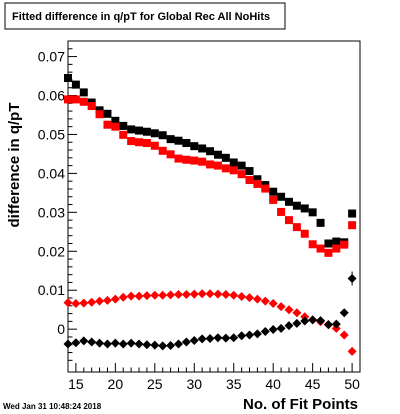 The image size is (400, 414). Describe the element at coordinates (14, 164) in the screenshot. I see `y-axis-label: difference in q/pT` at that location.